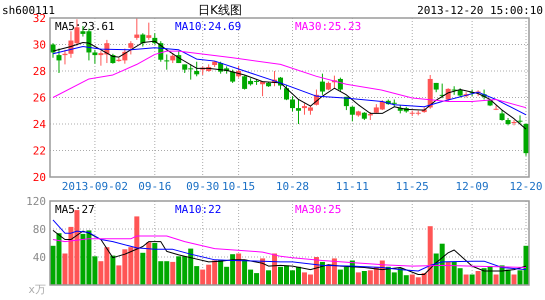  Describe the element at coordinates (480, 10) in the screenshot. I see `text: 2013-12-20 15:00:10` at that location.